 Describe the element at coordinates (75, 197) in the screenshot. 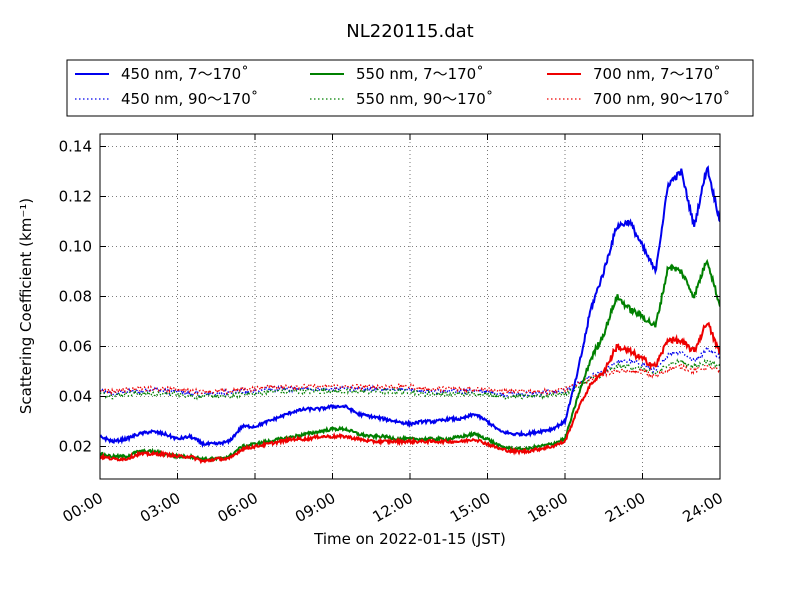

I see `y-tick-label: 0.12` at that location.